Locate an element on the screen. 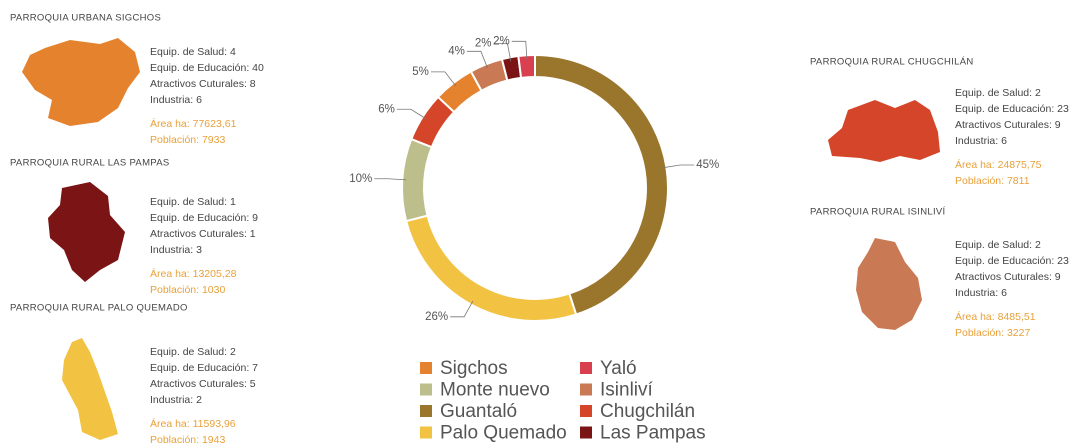 The image size is (1083, 443). parish-stat: Atractivos Cuturales: 5 is located at coordinates (203, 384).